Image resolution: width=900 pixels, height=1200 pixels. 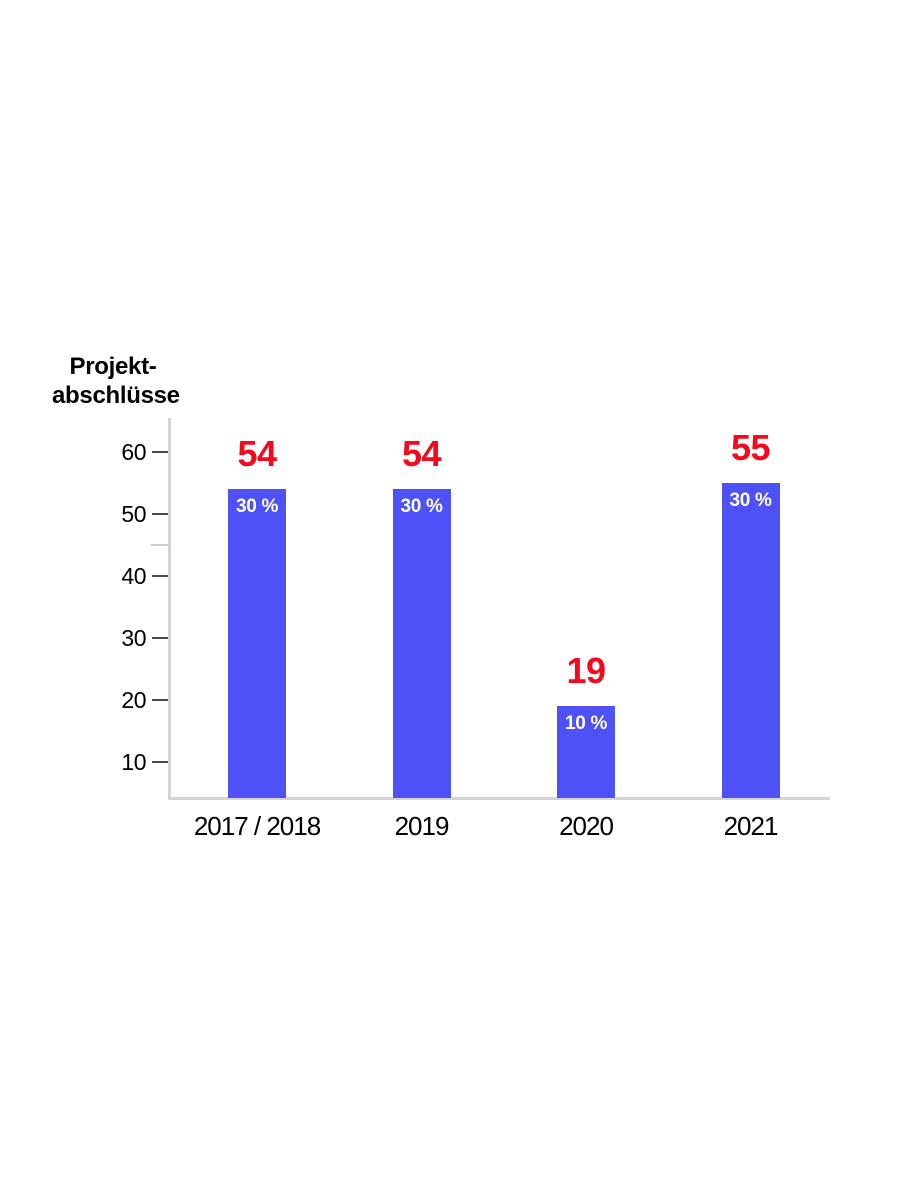 What do you see at coordinates (133, 762) in the screenshot?
I see `y-tick-label: 10` at bounding box center [133, 762].